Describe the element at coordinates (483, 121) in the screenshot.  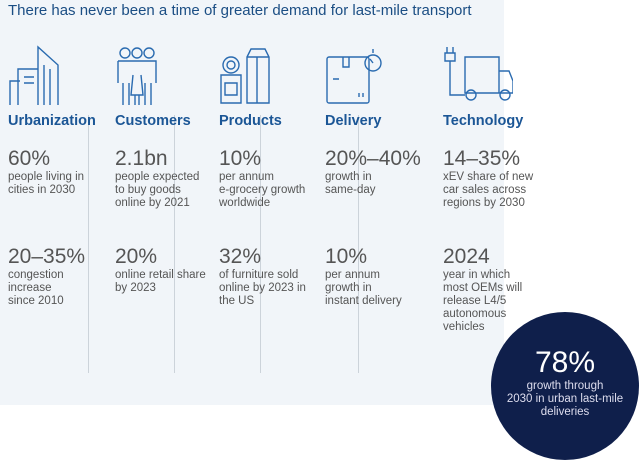
I see `column-heading: Technology` at that location.